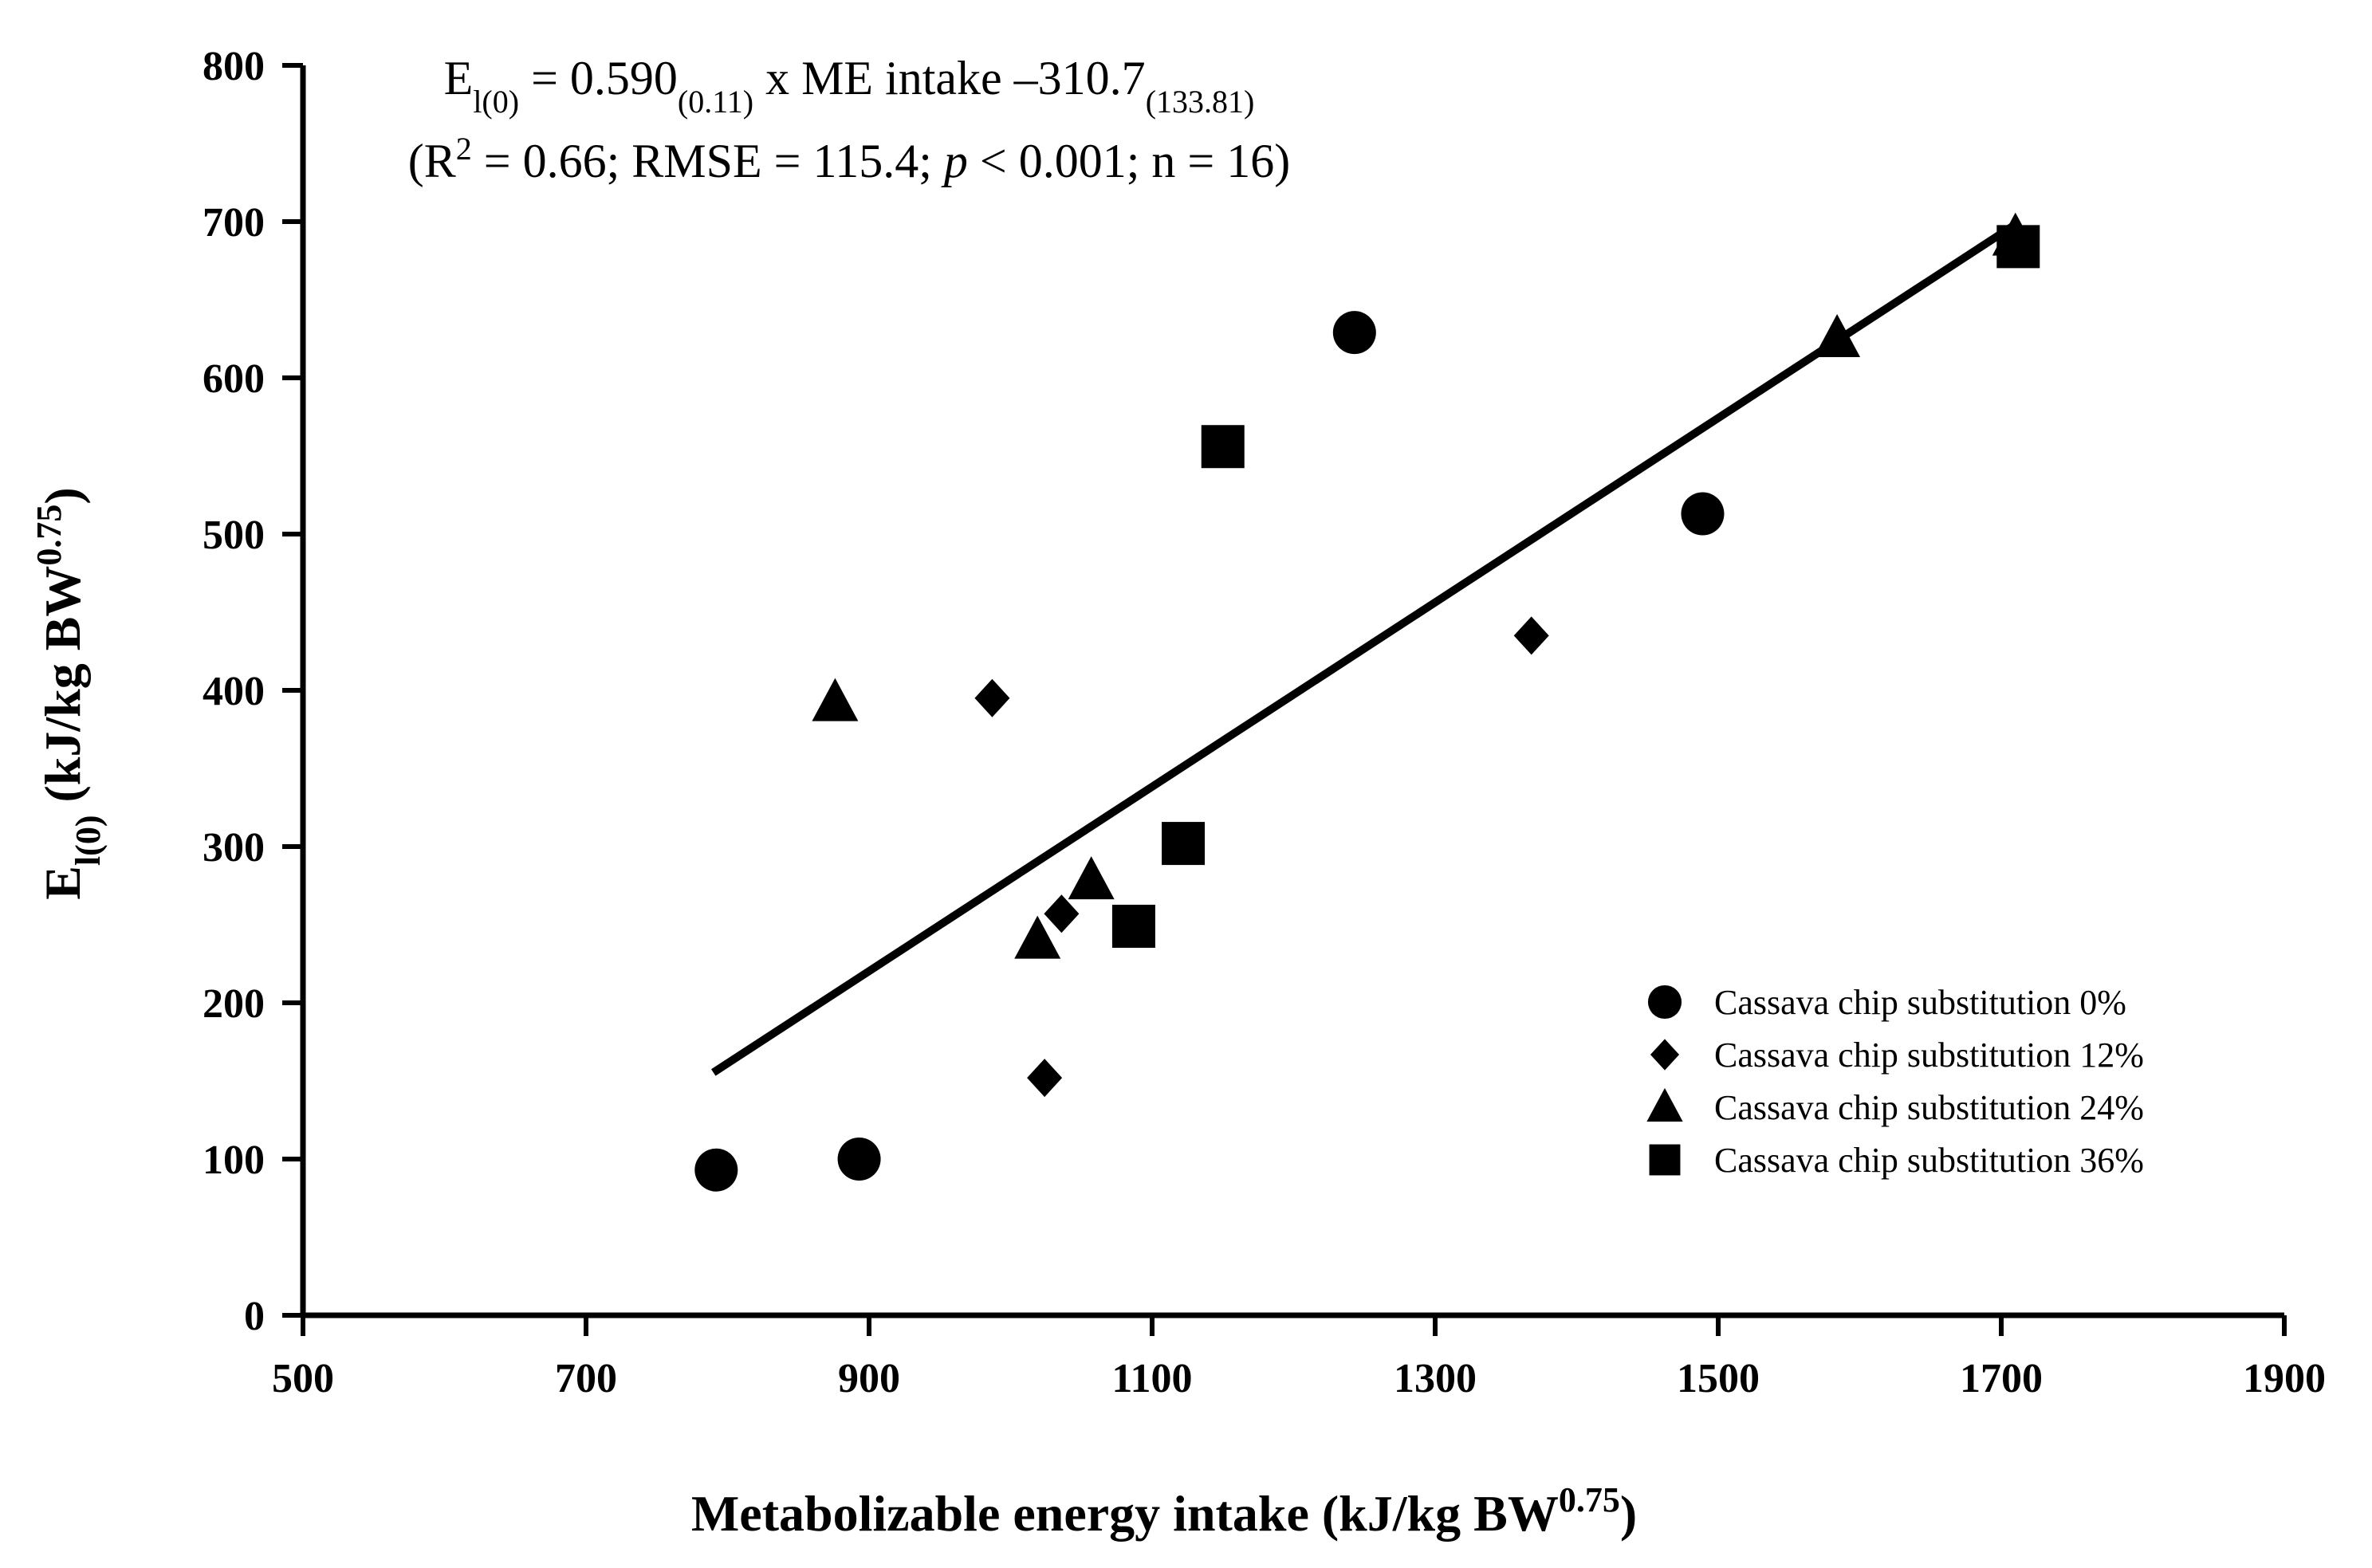  What do you see at coordinates (1929, 1160) in the screenshot?
I see `legend-label: Cassava chip substitution 36%` at bounding box center [1929, 1160].